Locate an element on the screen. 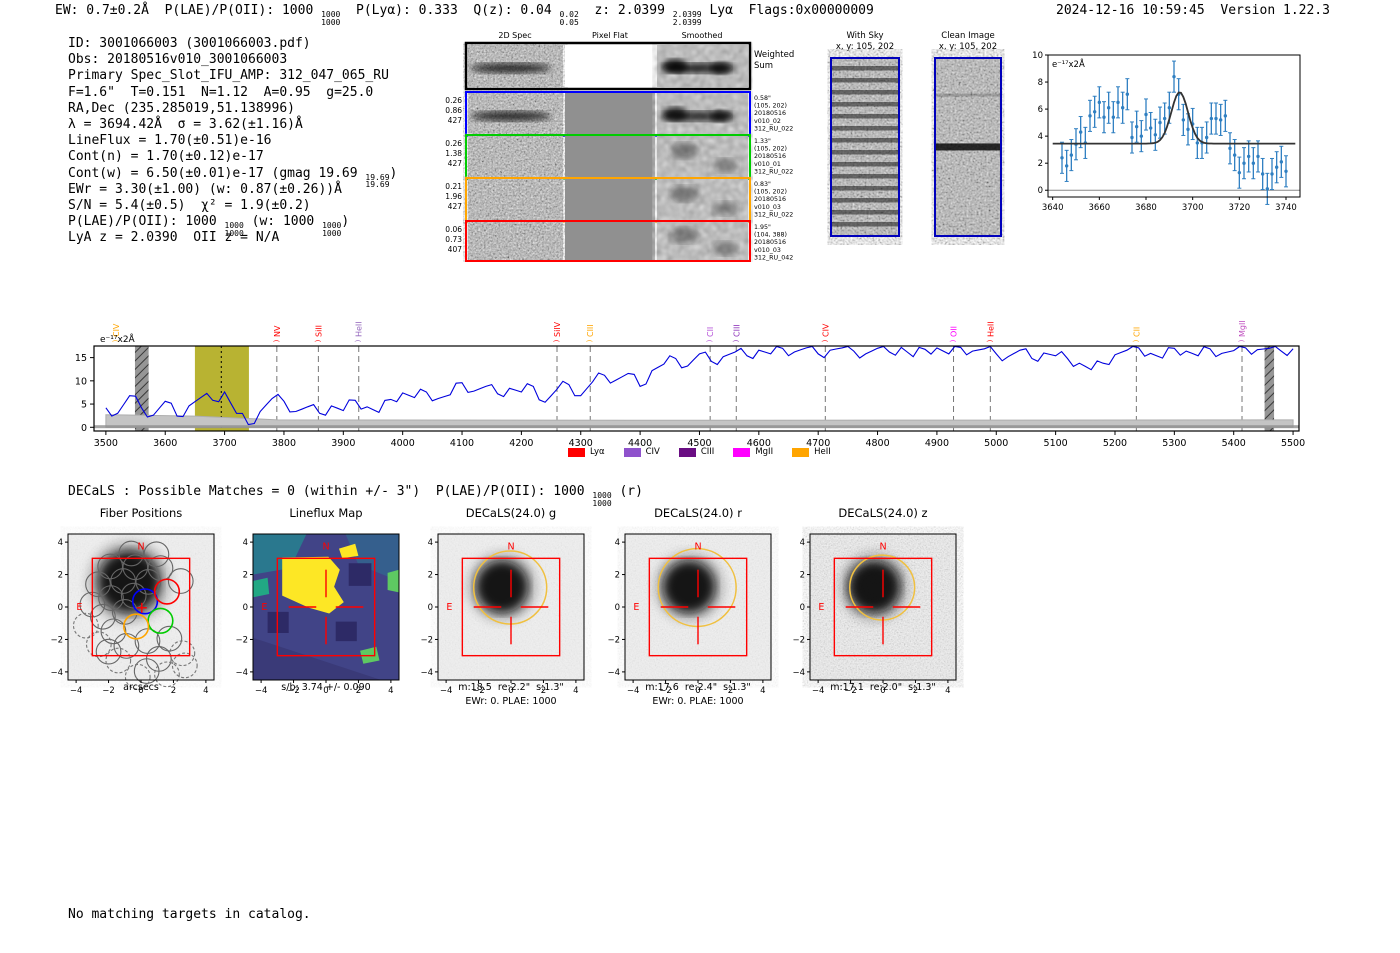 This screenshot has width=1400, height=953. svg-text: 4100 is located at coordinates (462, 443).